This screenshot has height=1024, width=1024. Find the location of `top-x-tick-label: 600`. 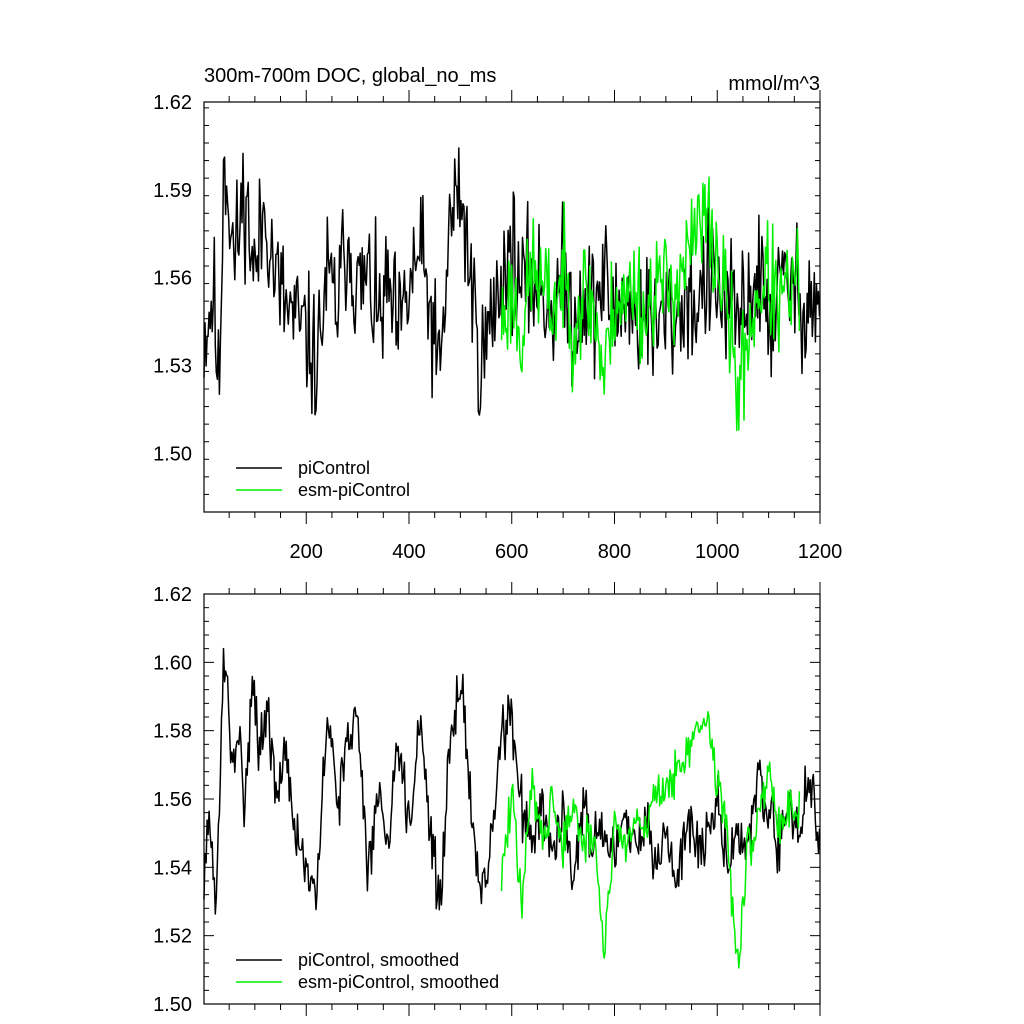

top-x-tick-label: 600 is located at coordinates (511, 552).